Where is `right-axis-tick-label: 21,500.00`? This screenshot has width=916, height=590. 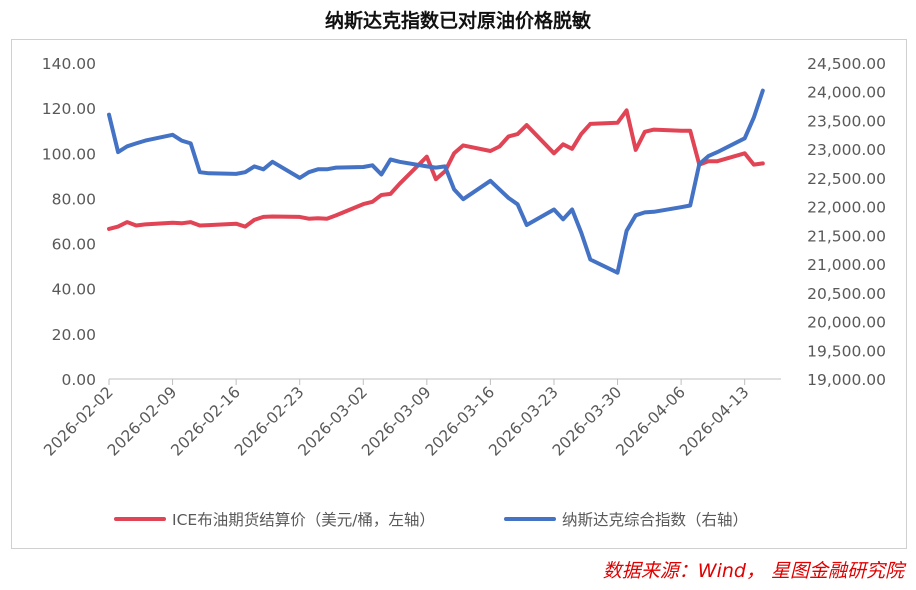 right-axis-tick-label: 21,500.00 is located at coordinates (846, 236).